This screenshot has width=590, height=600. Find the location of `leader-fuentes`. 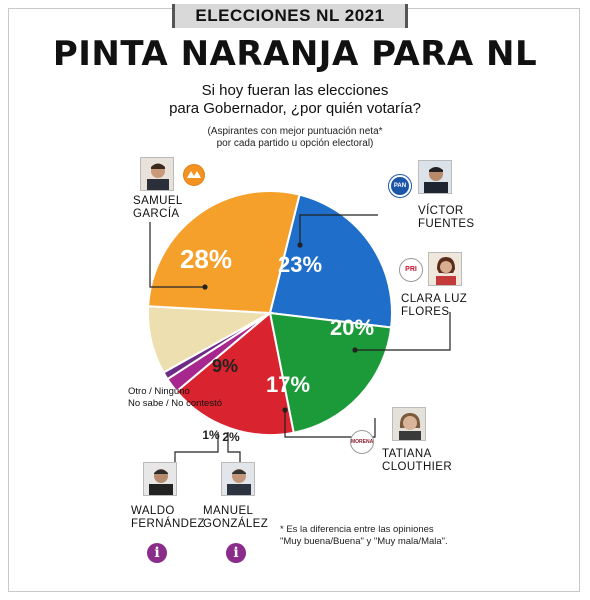

leader-fuentes is located at coordinates (338, 229).